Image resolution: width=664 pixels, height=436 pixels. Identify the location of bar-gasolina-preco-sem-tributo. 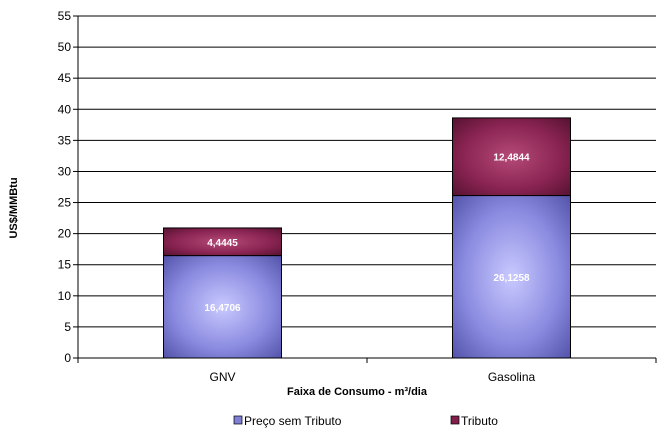
(511, 277).